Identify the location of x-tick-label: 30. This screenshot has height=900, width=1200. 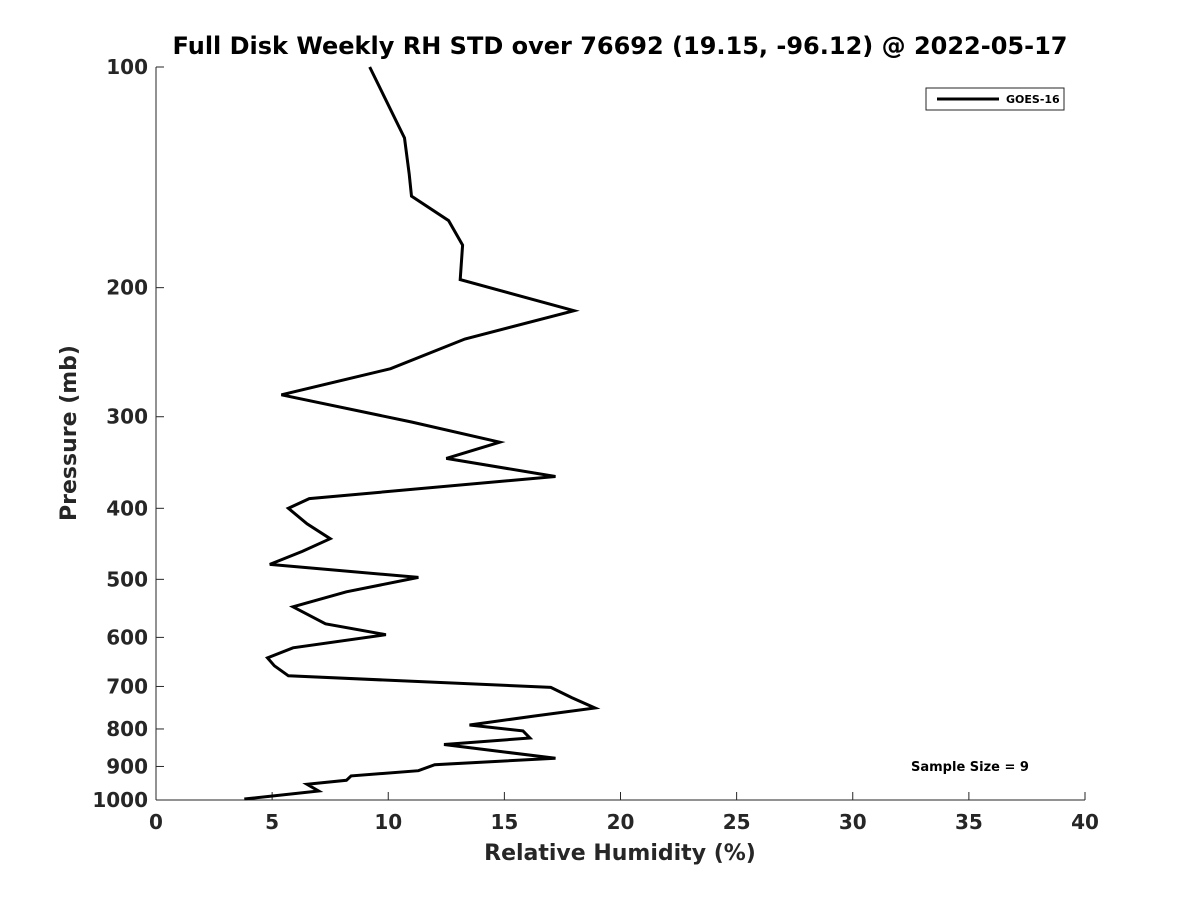
(853, 822).